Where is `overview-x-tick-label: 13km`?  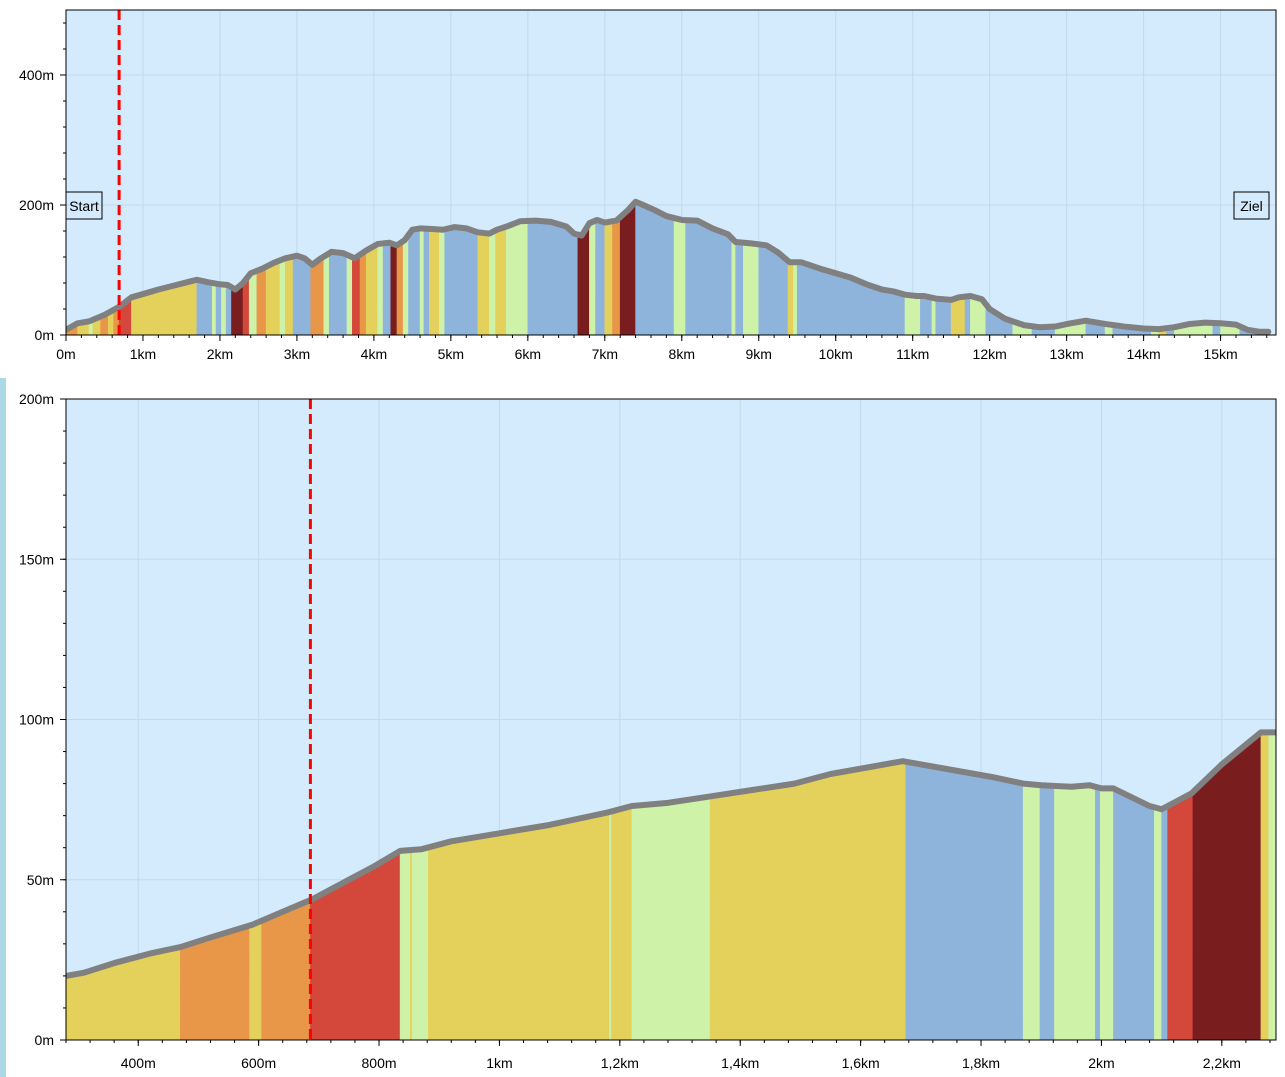
overview-x-tick-label: 13km is located at coordinates (1067, 354).